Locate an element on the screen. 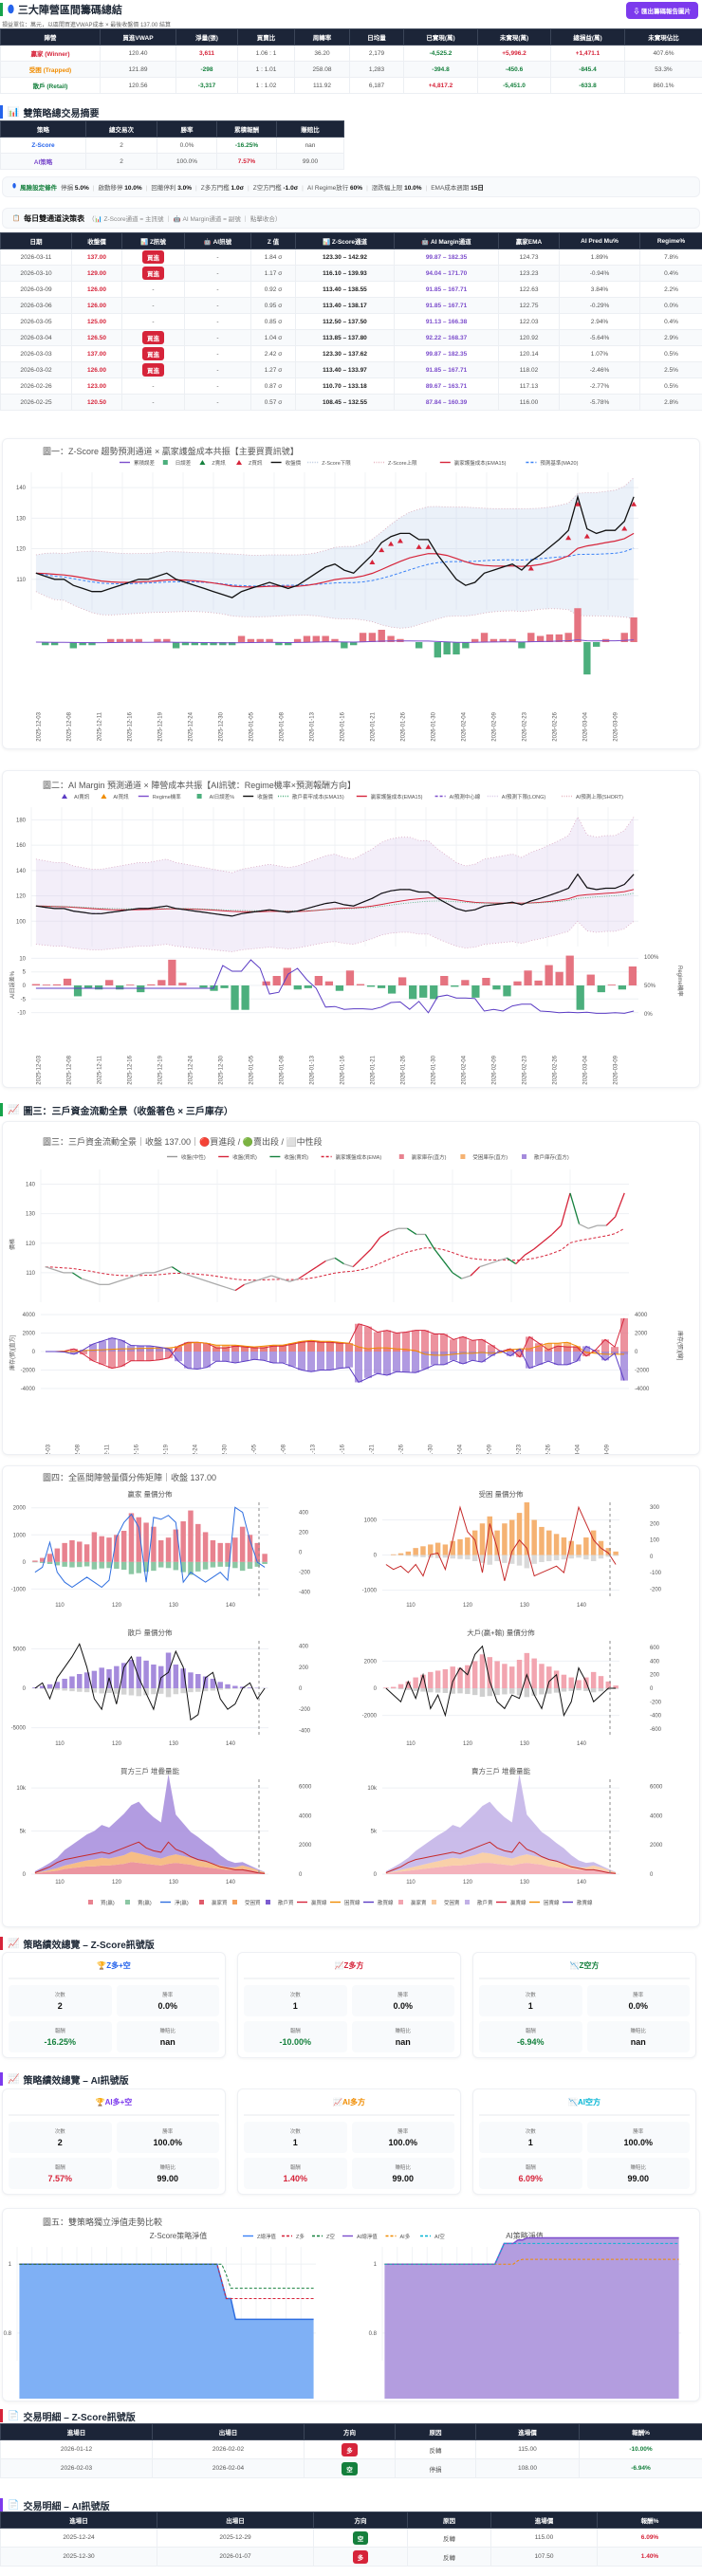 The image size is (702, 2576). y2-tick-label: 6000 is located at coordinates (656, 1788).